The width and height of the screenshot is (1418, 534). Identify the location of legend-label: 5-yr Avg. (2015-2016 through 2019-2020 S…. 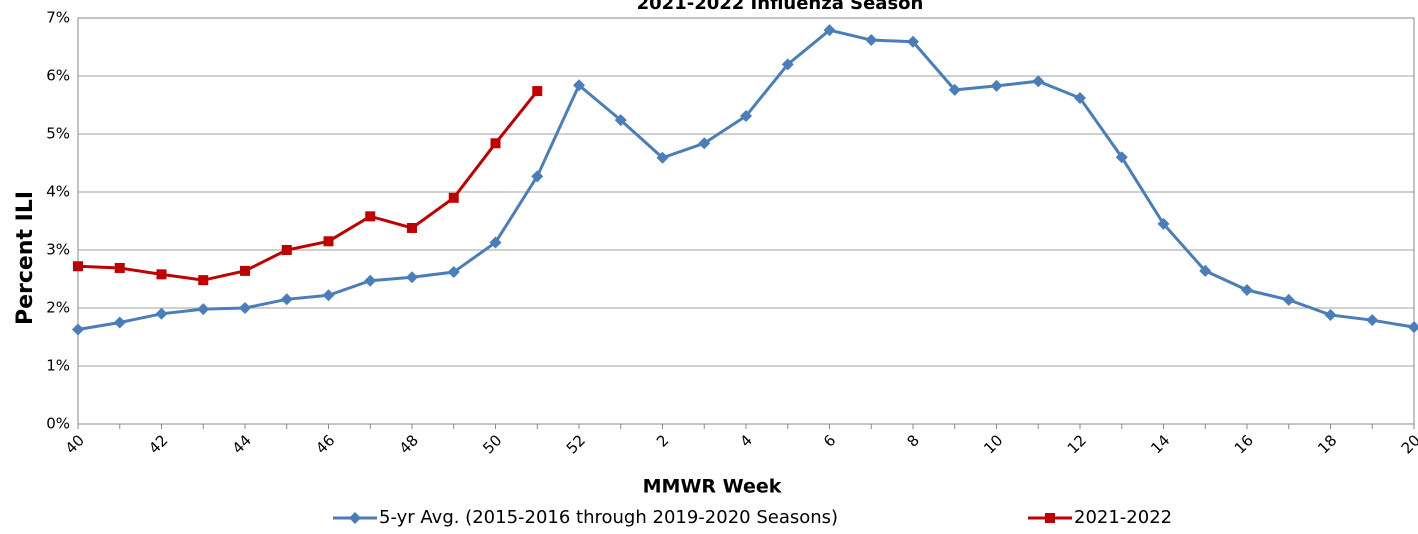
(608, 517).